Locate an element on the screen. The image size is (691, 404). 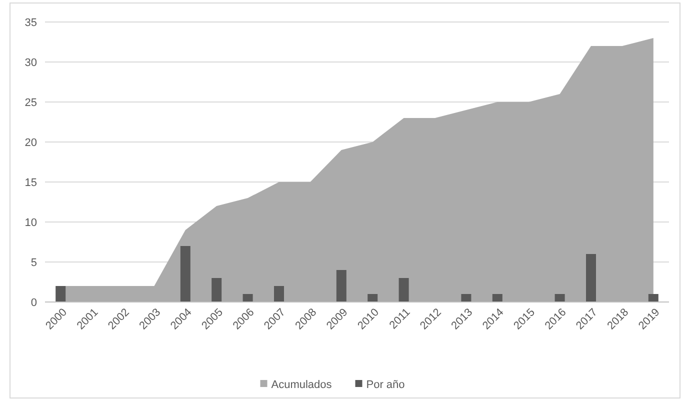
y-tick-label: 35 is located at coordinates (30, 22).